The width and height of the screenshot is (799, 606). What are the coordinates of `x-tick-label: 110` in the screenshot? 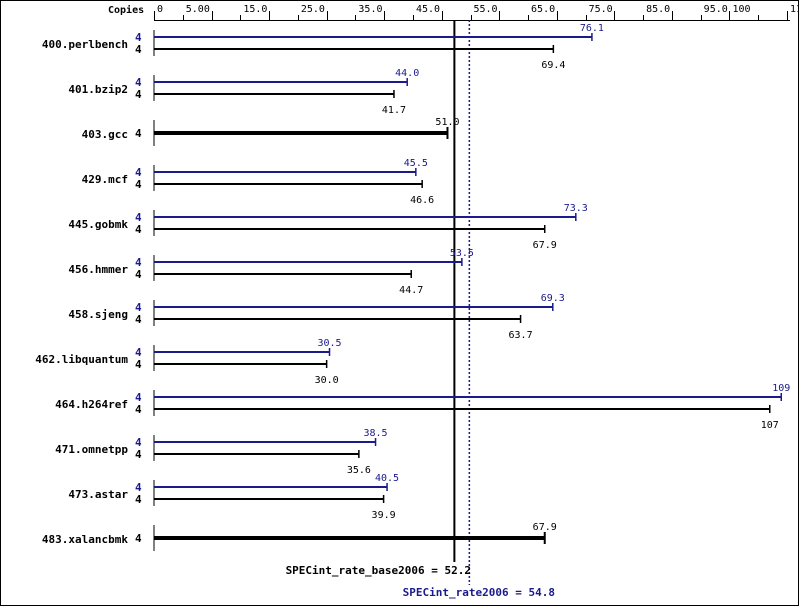 It's located at (794, 9).